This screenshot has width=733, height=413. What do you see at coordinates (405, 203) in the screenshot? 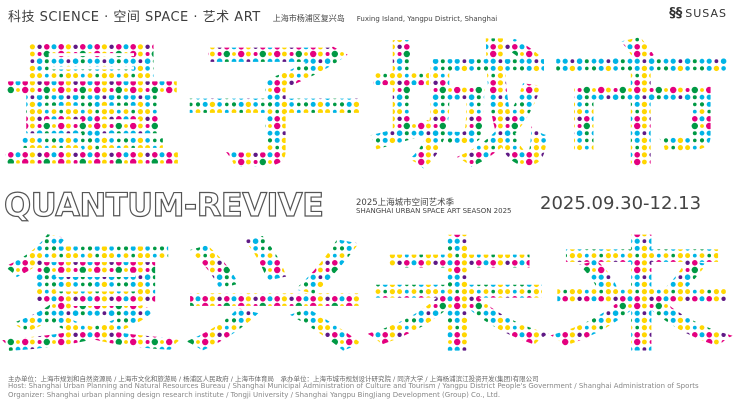
I see `season-title-cn: 2025上海城市空间艺术季` at bounding box center [405, 203].